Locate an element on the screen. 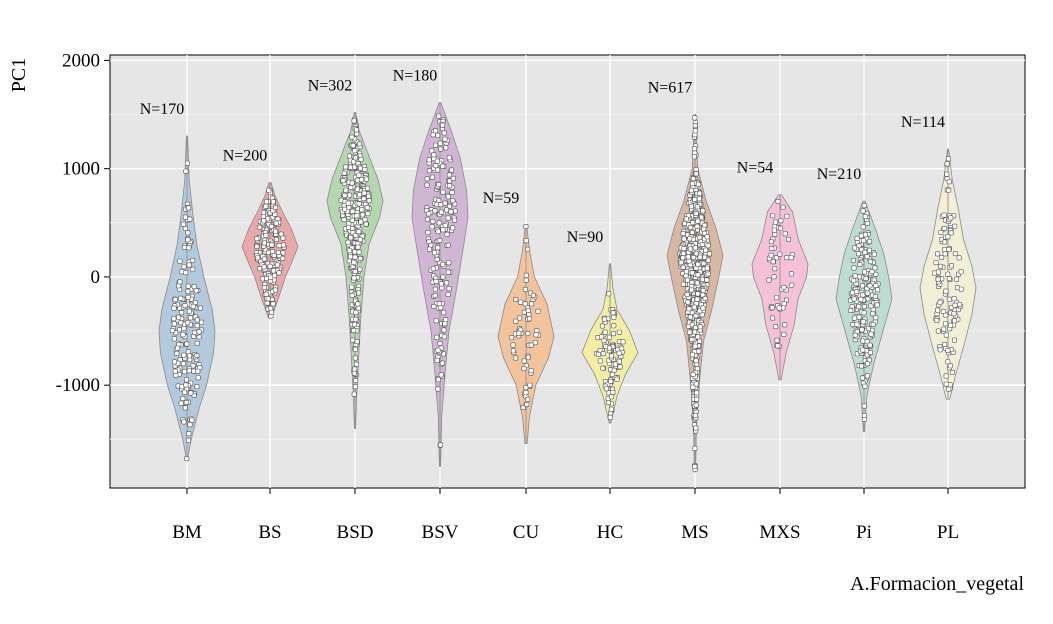 Image resolution: width=1053 pixels, height=624 pixels. x-tick-label: Pi is located at coordinates (864, 532).